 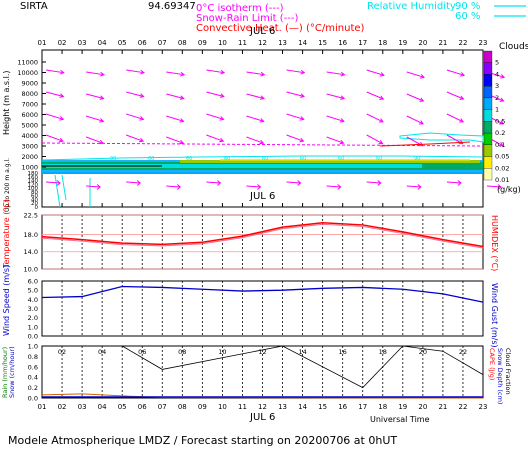 What do you see at coordinates (262, 196) in the screenshot?
I see `date-label-mid: JUL 6` at bounding box center [262, 196].